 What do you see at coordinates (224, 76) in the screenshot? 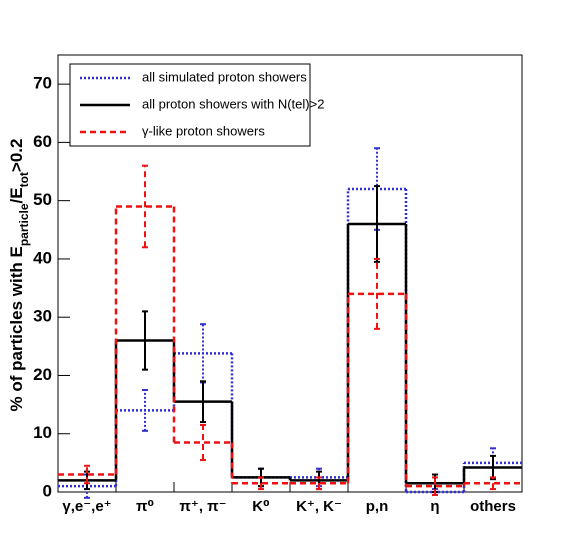
I see `legend-label: all simulated proton showers` at bounding box center [224, 76].